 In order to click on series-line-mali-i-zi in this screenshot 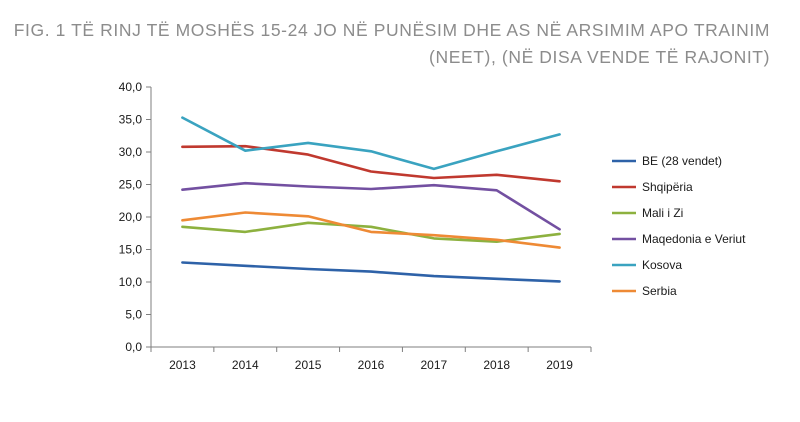, I will do `click(371, 232)`.